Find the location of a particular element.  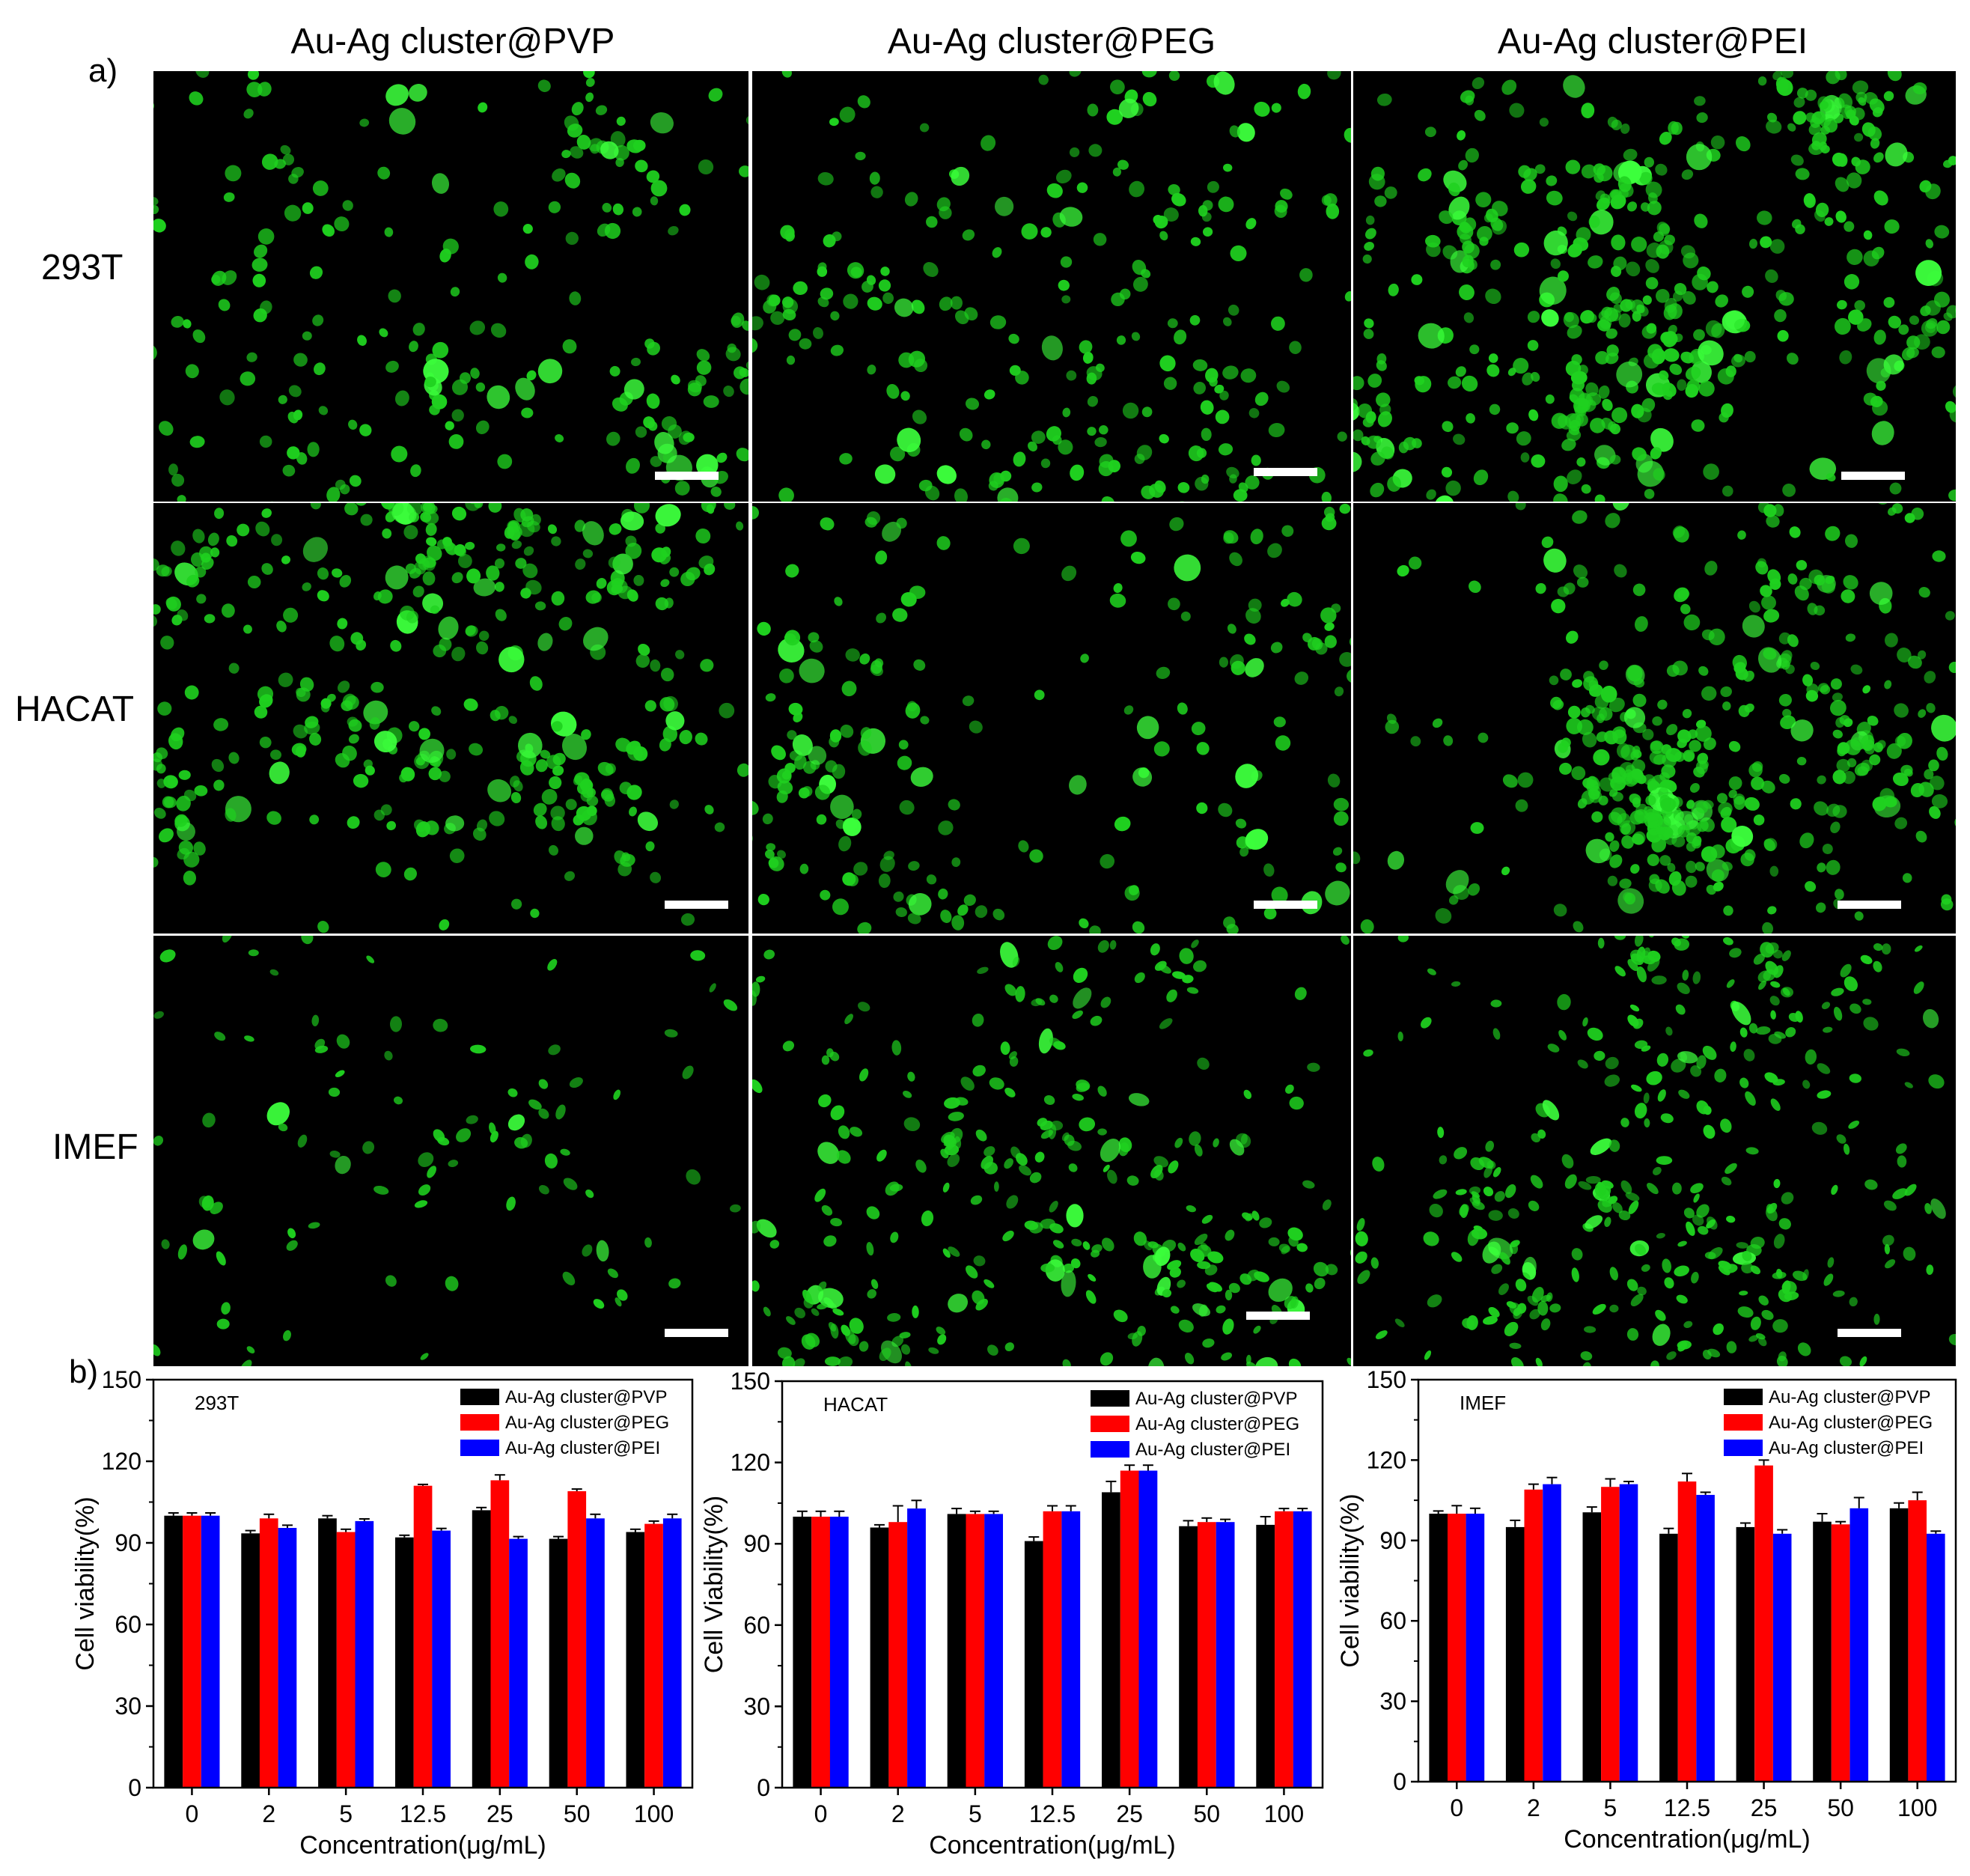

y-tick-label: 0 is located at coordinates (134, 1787).